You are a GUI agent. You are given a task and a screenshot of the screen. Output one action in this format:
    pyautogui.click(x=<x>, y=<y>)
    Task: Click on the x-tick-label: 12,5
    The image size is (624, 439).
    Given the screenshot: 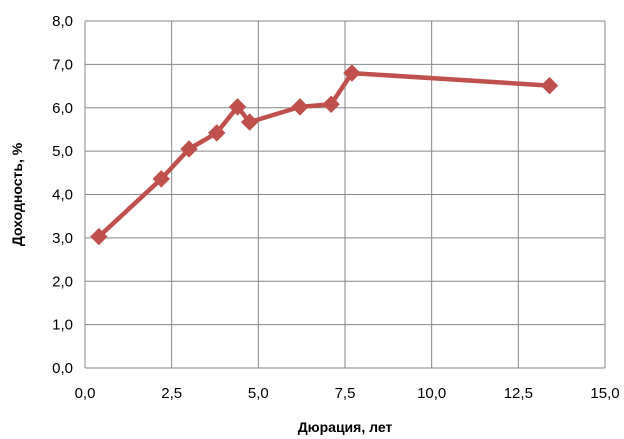 What is the action you would take?
    pyautogui.click(x=518, y=393)
    